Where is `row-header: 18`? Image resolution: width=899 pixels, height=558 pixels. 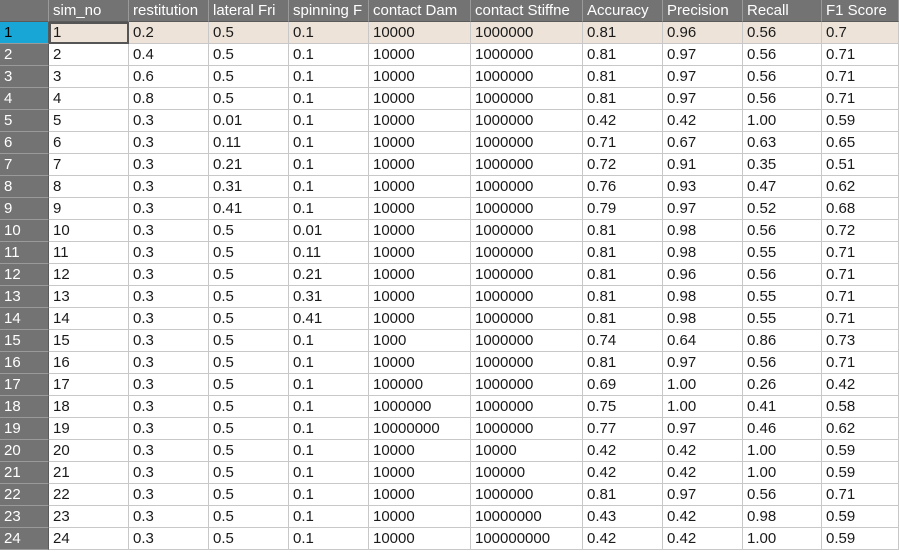 row-header: 18 is located at coordinates (24, 407).